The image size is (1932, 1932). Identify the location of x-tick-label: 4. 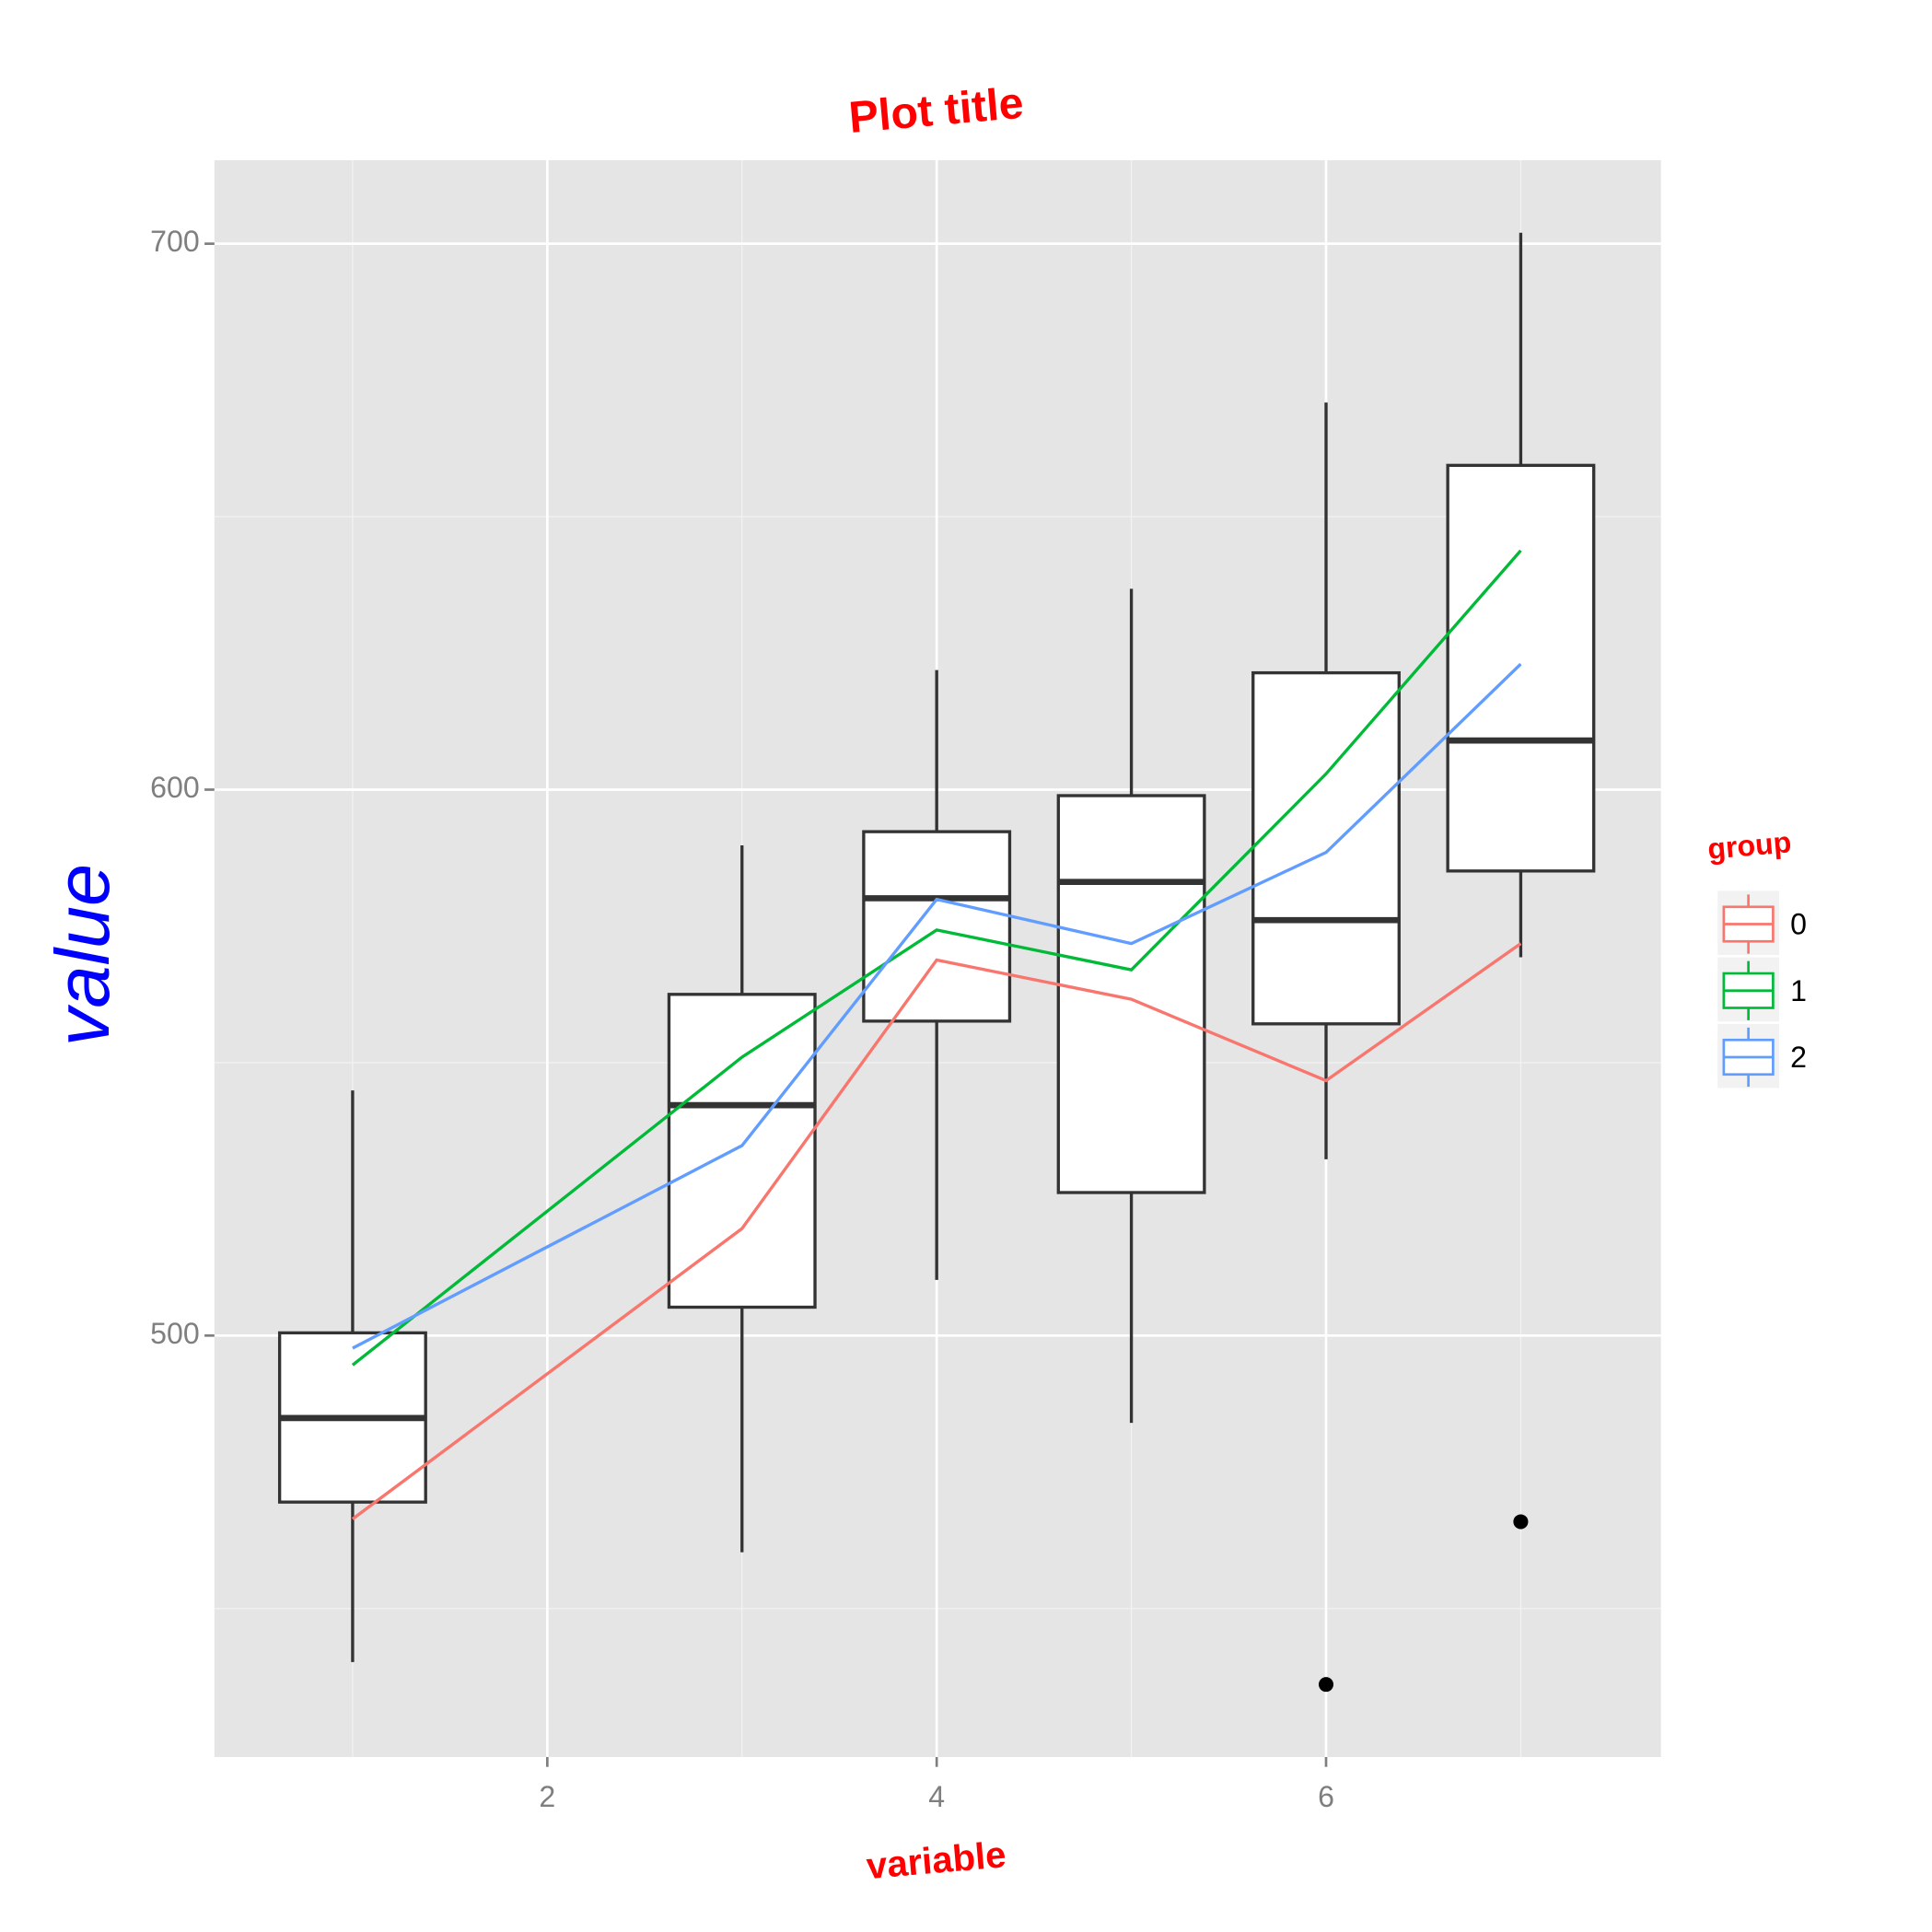
(936, 1796).